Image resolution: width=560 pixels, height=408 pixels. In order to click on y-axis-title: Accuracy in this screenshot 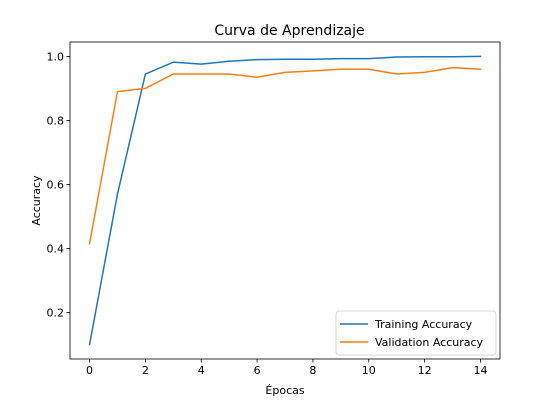, I will do `click(36, 200)`.